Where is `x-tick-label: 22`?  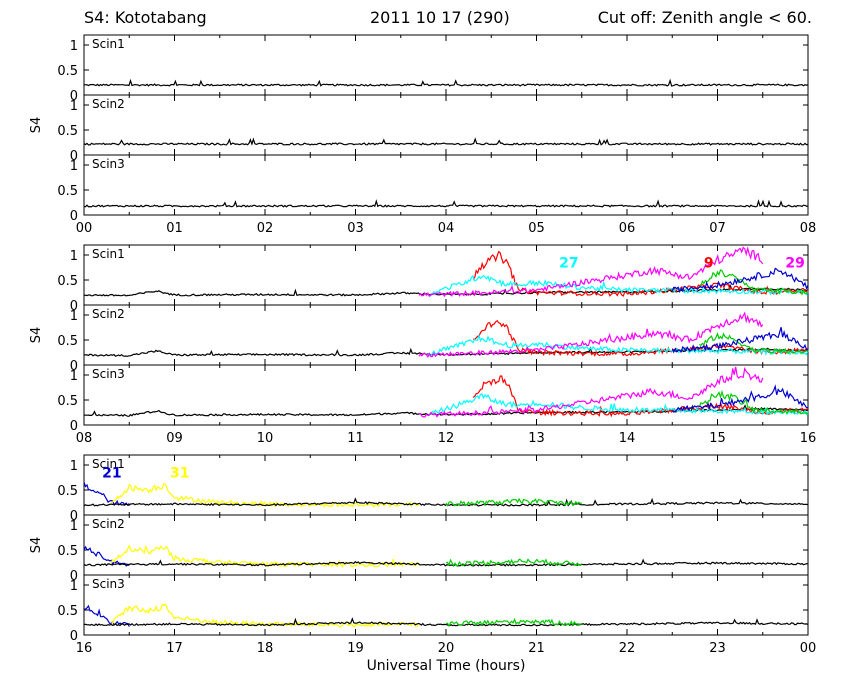 x-tick-label: 22 is located at coordinates (627, 648).